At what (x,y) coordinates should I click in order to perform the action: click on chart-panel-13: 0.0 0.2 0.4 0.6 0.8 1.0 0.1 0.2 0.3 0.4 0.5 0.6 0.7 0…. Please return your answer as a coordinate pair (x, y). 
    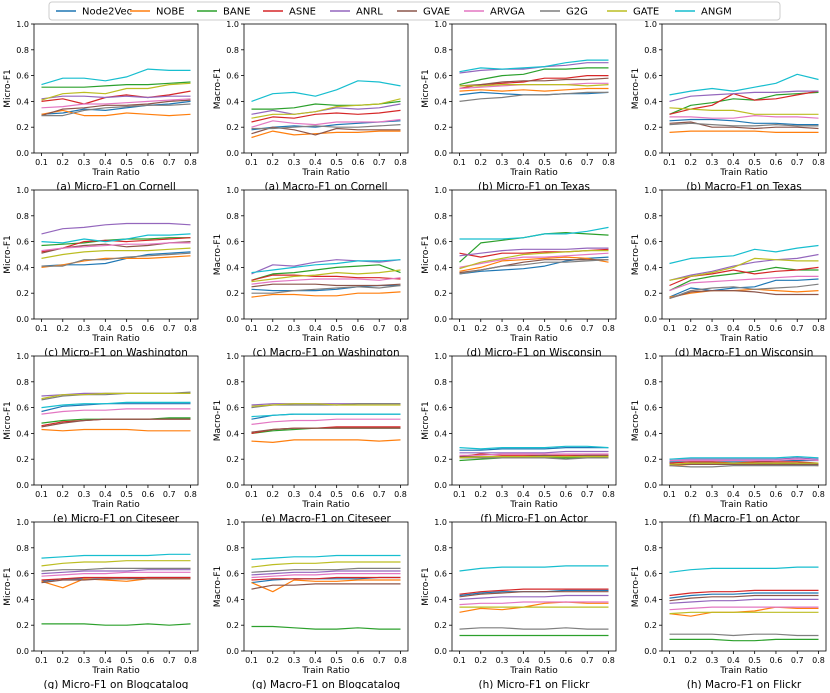
    Looking at the image, I should click on (101, 604).